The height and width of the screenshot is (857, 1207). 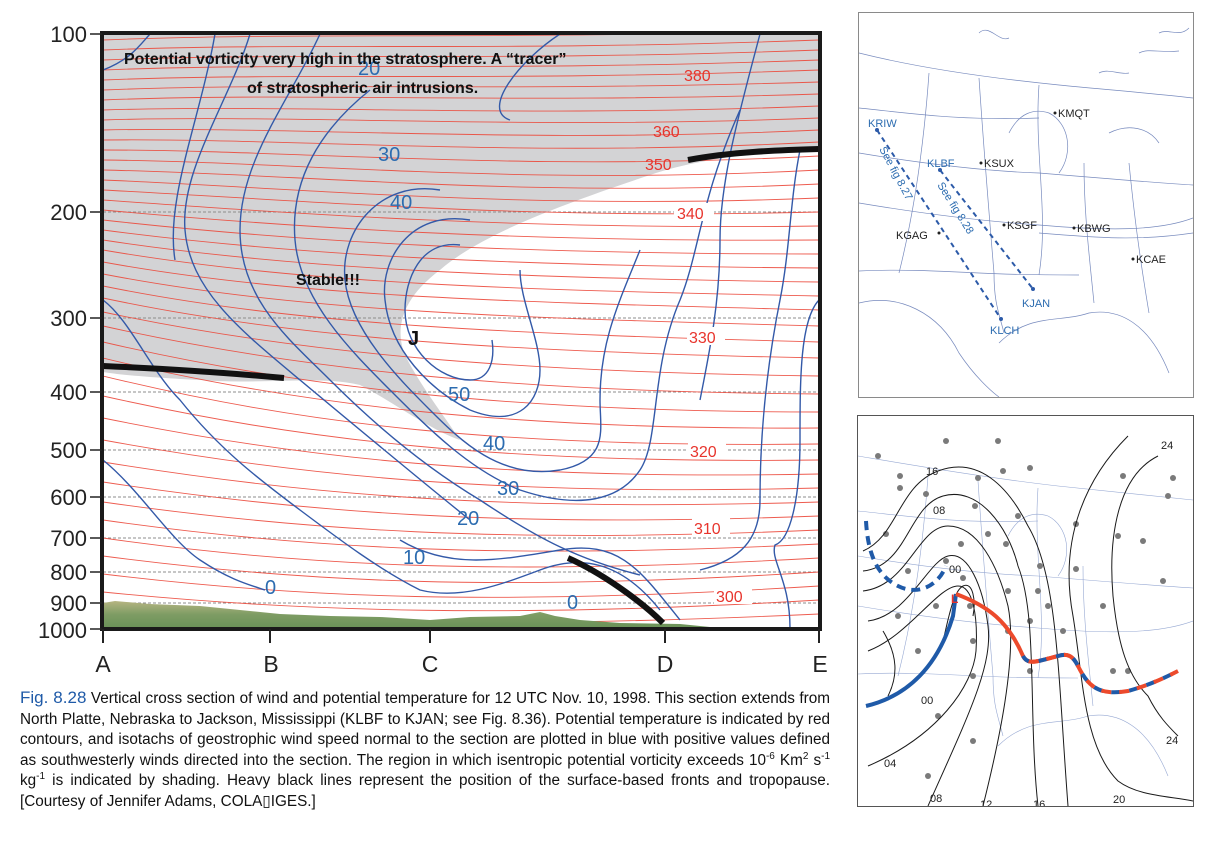 What do you see at coordinates (939, 511) in the screenshot?
I see `isobar-label-08-top: 08` at bounding box center [939, 511].